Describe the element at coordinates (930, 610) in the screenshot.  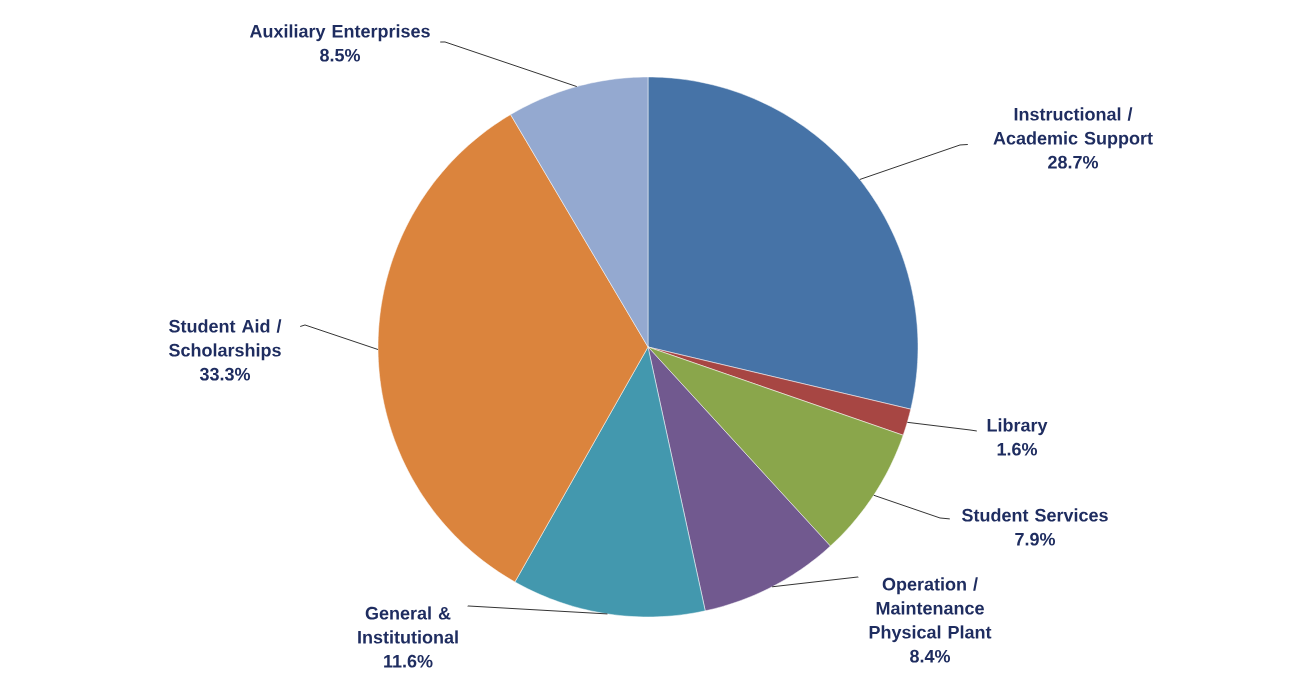
I see `slice-label: Operation / Maintenance Physical Plant` at that location.